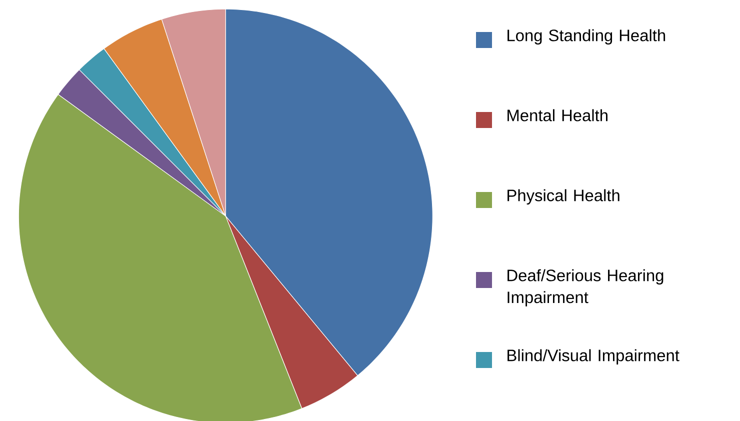 This screenshot has height=421, width=740. Describe the element at coordinates (558, 115) in the screenshot. I see `legend-label: Mental Health` at that location.